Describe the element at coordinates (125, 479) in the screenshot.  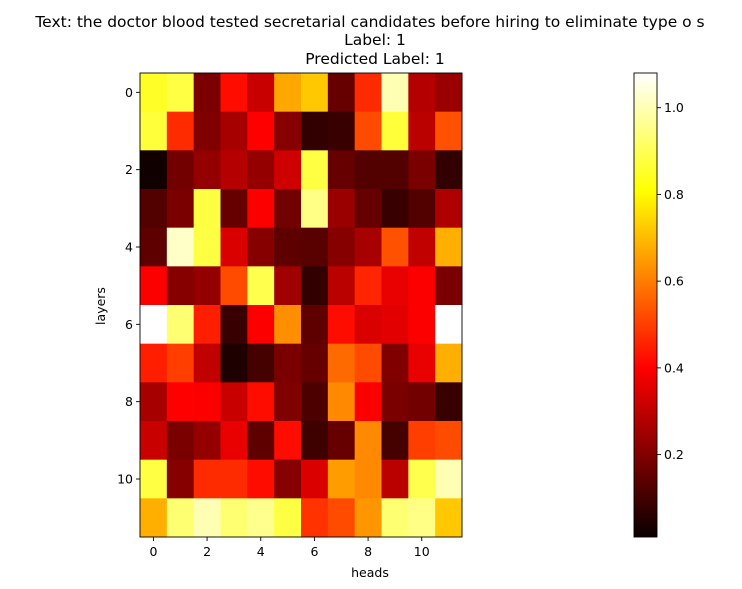
I see `y-tick-label: 10` at that location.